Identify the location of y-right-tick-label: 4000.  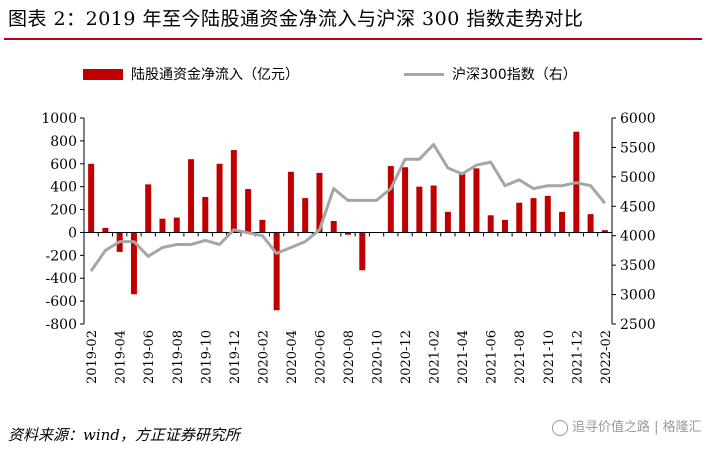
(638, 237).